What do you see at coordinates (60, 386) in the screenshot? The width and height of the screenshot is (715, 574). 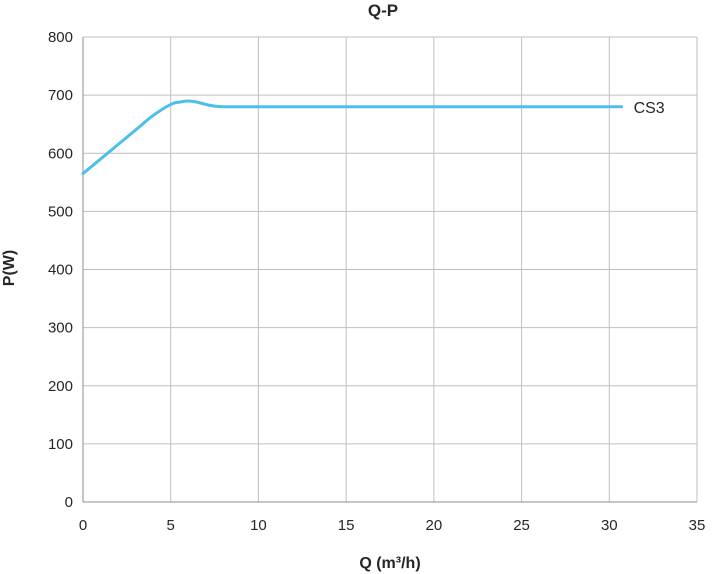 I see `y-tick-label: 200` at bounding box center [60, 386].